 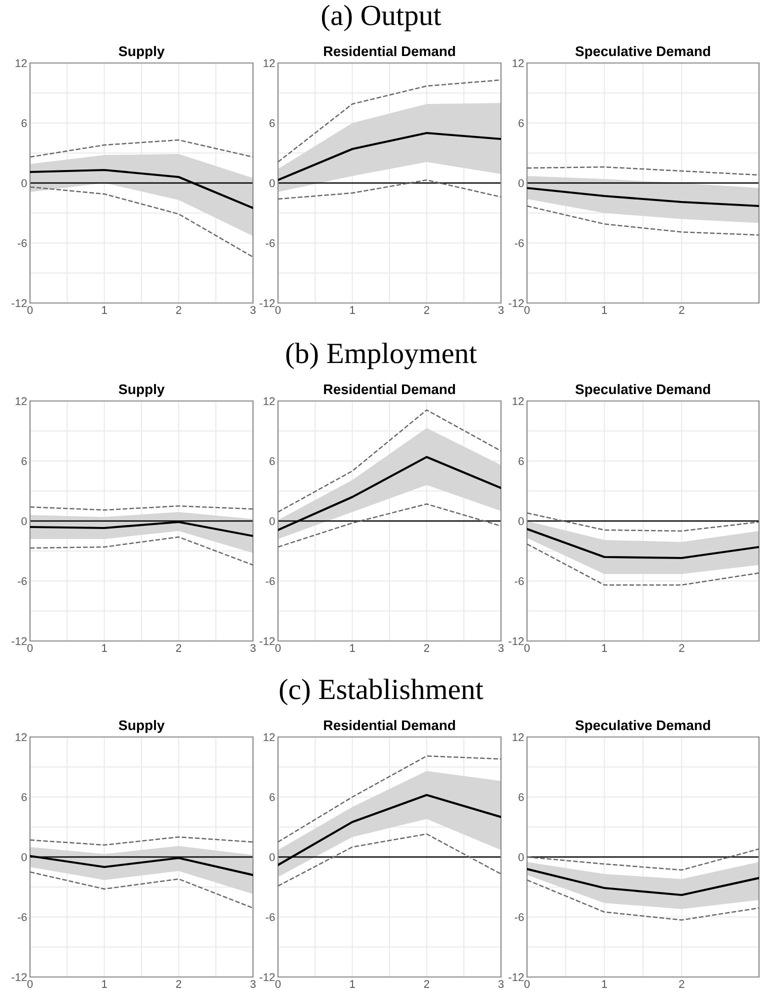 I want to click on text: (c) Establishment, so click(x=382, y=692).